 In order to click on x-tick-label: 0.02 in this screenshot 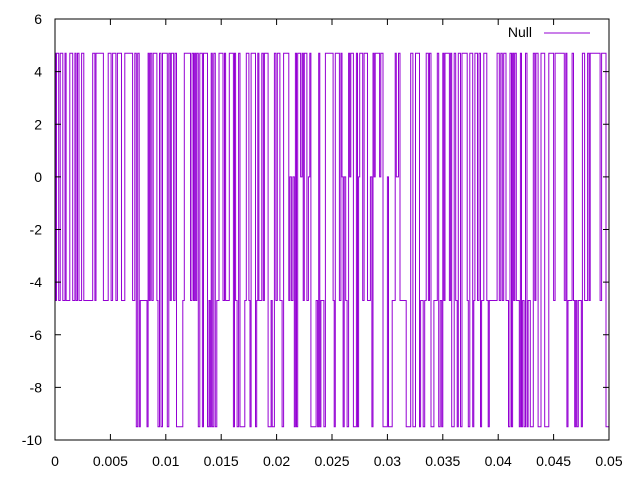, I will do `click(276, 461)`.